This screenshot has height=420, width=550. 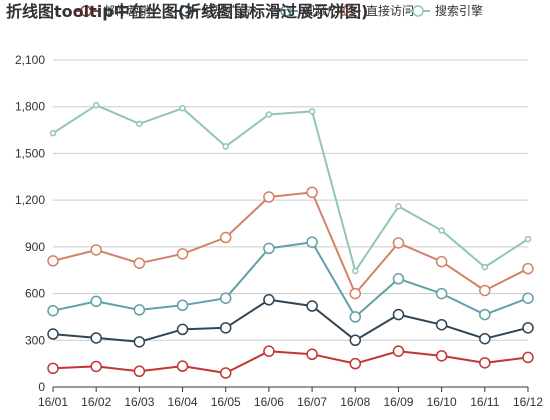 I want to click on legend-item: 直接访问, so click(x=375, y=10).